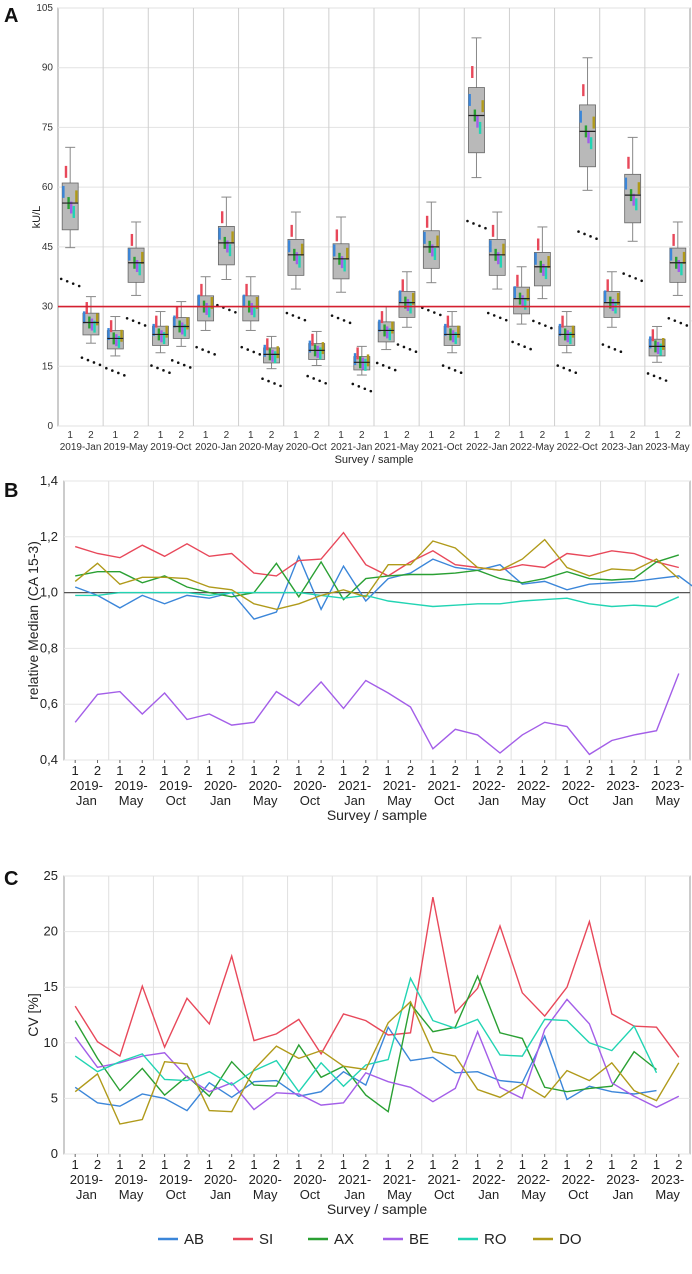  Describe the element at coordinates (578, 1194) in the screenshot. I see `x-survey-month-label: Oct` at that location.